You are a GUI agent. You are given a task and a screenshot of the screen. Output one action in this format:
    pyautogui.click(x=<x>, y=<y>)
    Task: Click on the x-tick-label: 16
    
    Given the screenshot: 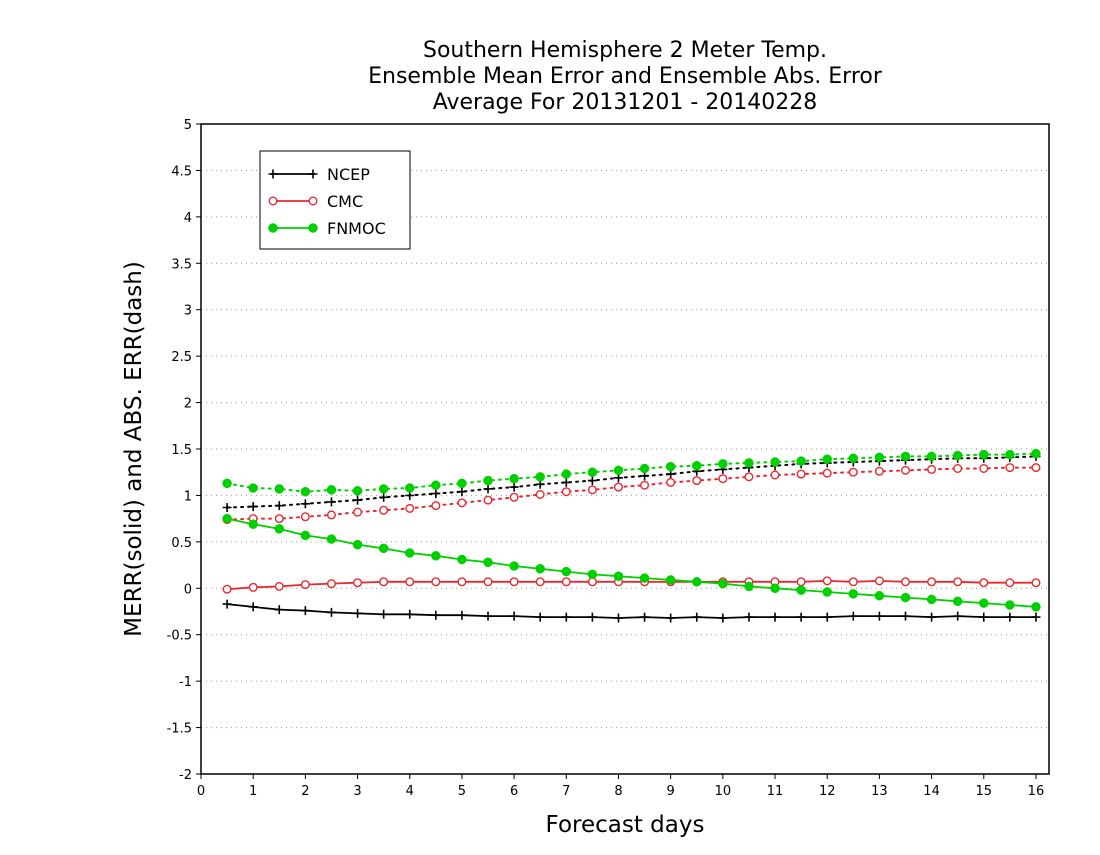 What is the action you would take?
    pyautogui.click(x=1036, y=791)
    